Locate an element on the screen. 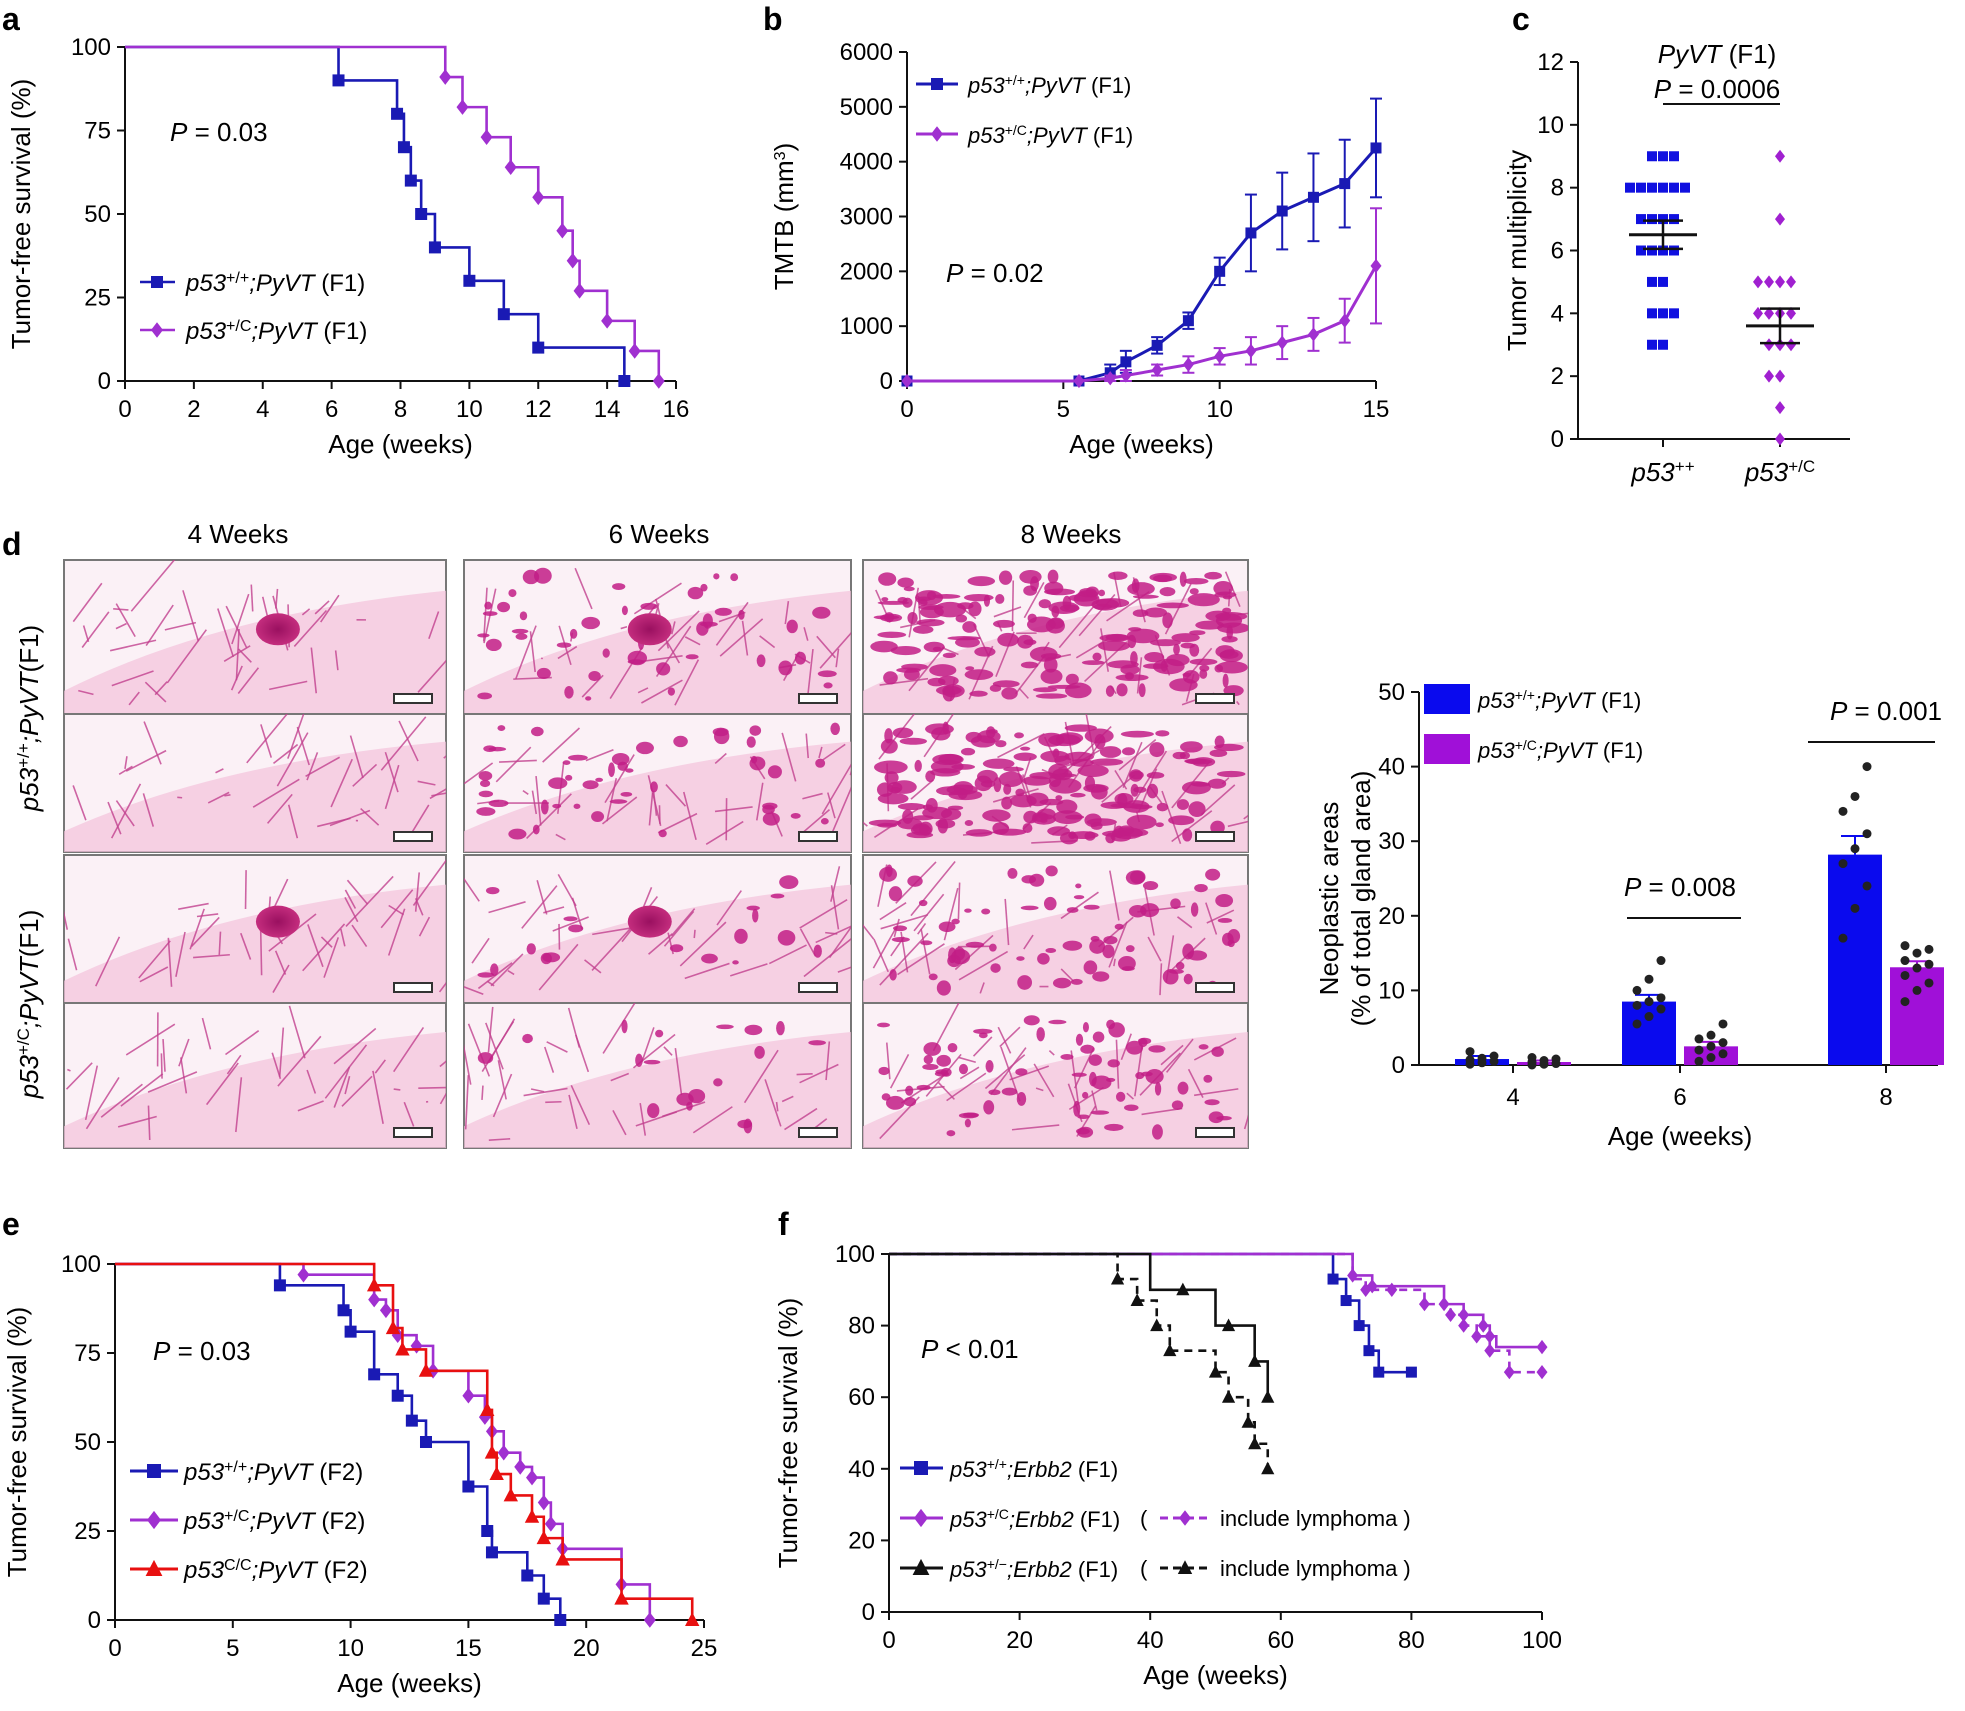  group-sup: ++ is located at coordinates (1685, 466).